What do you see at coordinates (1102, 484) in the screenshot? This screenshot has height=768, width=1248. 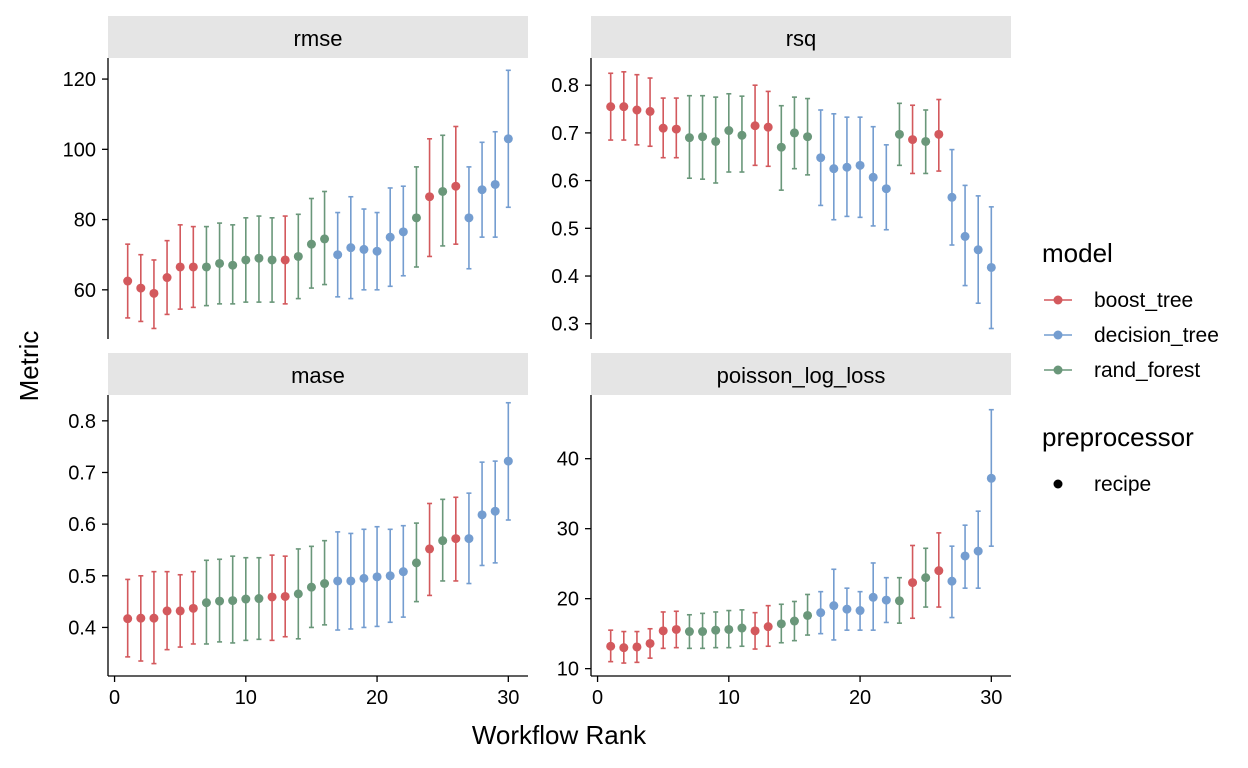 I see `legend-preprocessor-entries: recipe` at bounding box center [1102, 484].